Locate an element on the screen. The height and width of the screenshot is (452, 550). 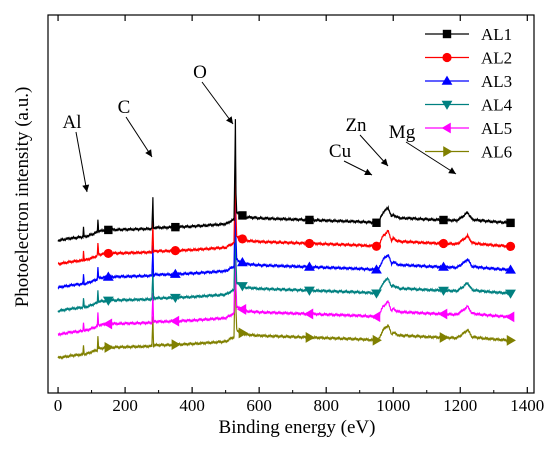
annotation-label: C is located at coordinates (124, 107).